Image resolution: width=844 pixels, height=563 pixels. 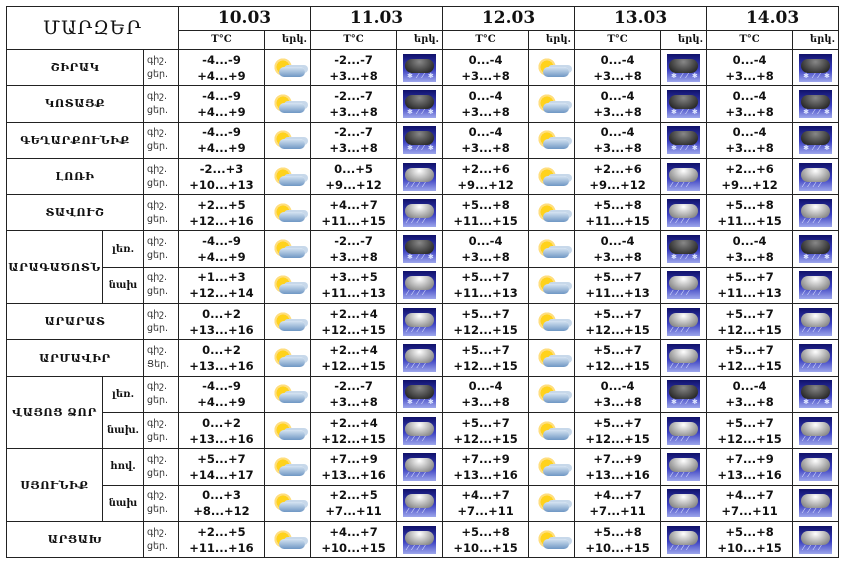 I want to click on date-header: 10.03, so click(x=244, y=18).